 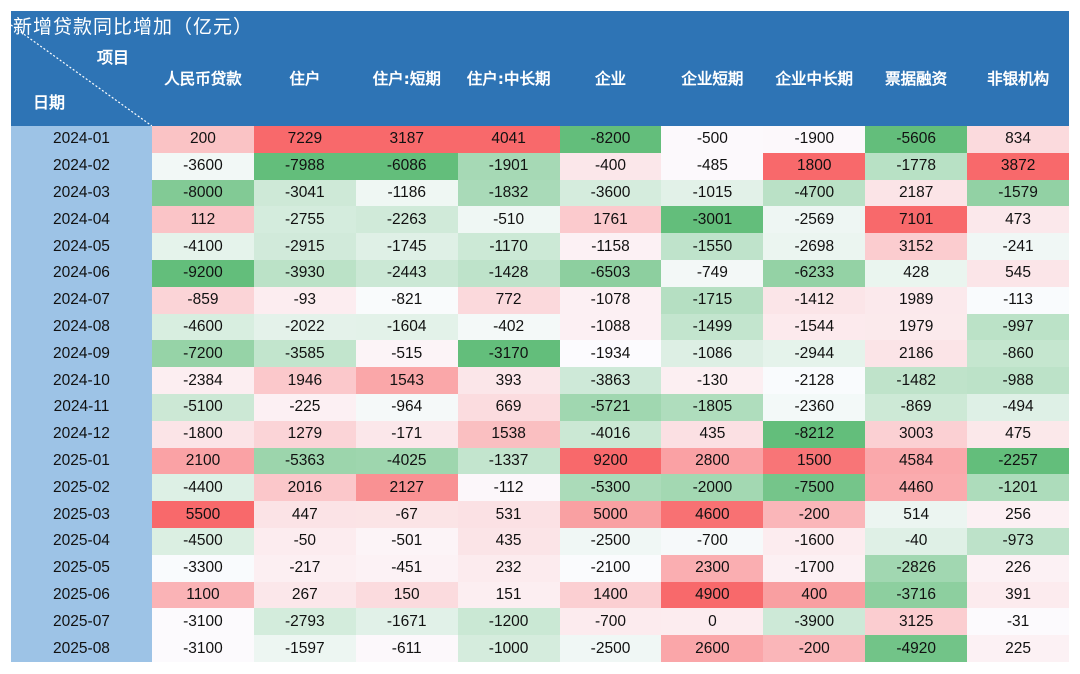 What do you see at coordinates (203, 220) in the screenshot?
I see `value-cell: 112` at bounding box center [203, 220].